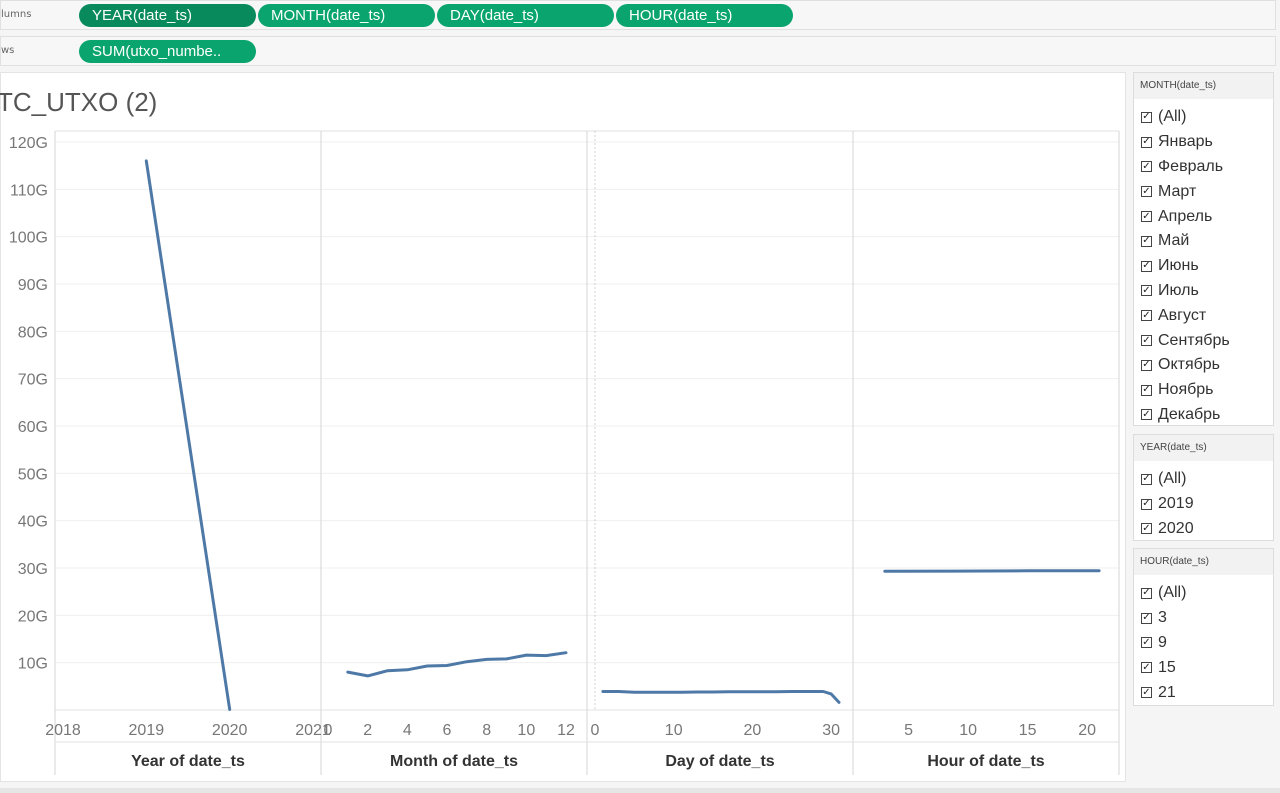 This screenshot has height=793, width=1280. I want to click on hour-filter-title: HOUR(date_ts), so click(1203, 562).